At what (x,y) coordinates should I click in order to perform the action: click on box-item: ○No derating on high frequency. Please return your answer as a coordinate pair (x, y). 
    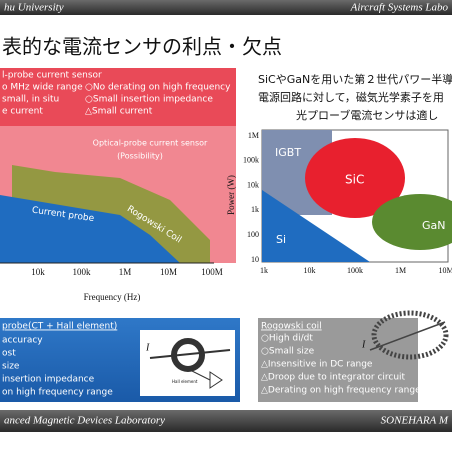
    Looking at the image, I should click on (158, 88).